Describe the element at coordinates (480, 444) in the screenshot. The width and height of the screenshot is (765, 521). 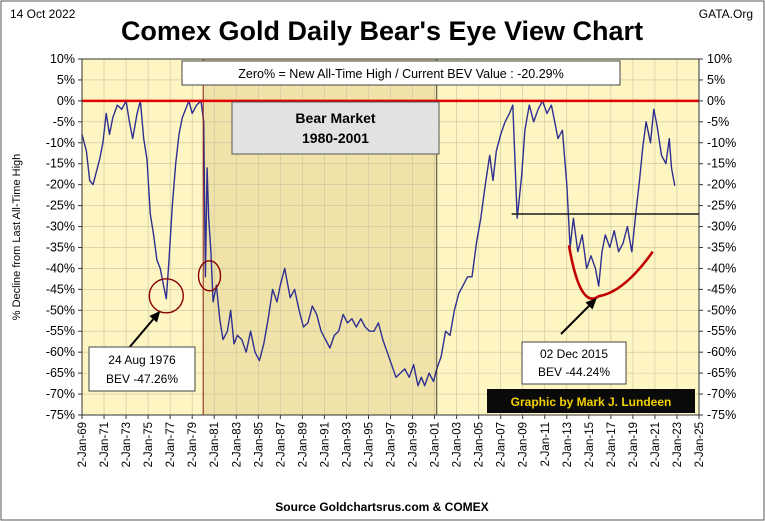
I see `x-tick-label: 2-Jan-05` at that location.